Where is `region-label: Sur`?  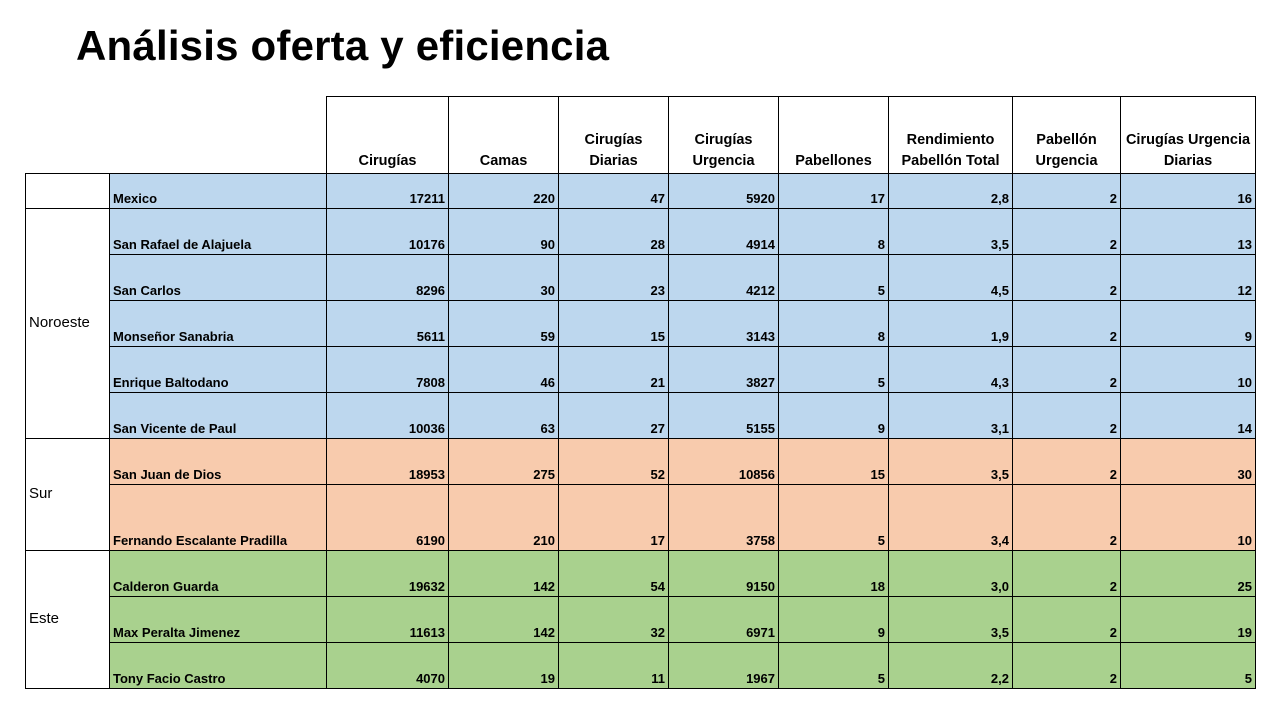
region-label: Sur is located at coordinates (67, 494).